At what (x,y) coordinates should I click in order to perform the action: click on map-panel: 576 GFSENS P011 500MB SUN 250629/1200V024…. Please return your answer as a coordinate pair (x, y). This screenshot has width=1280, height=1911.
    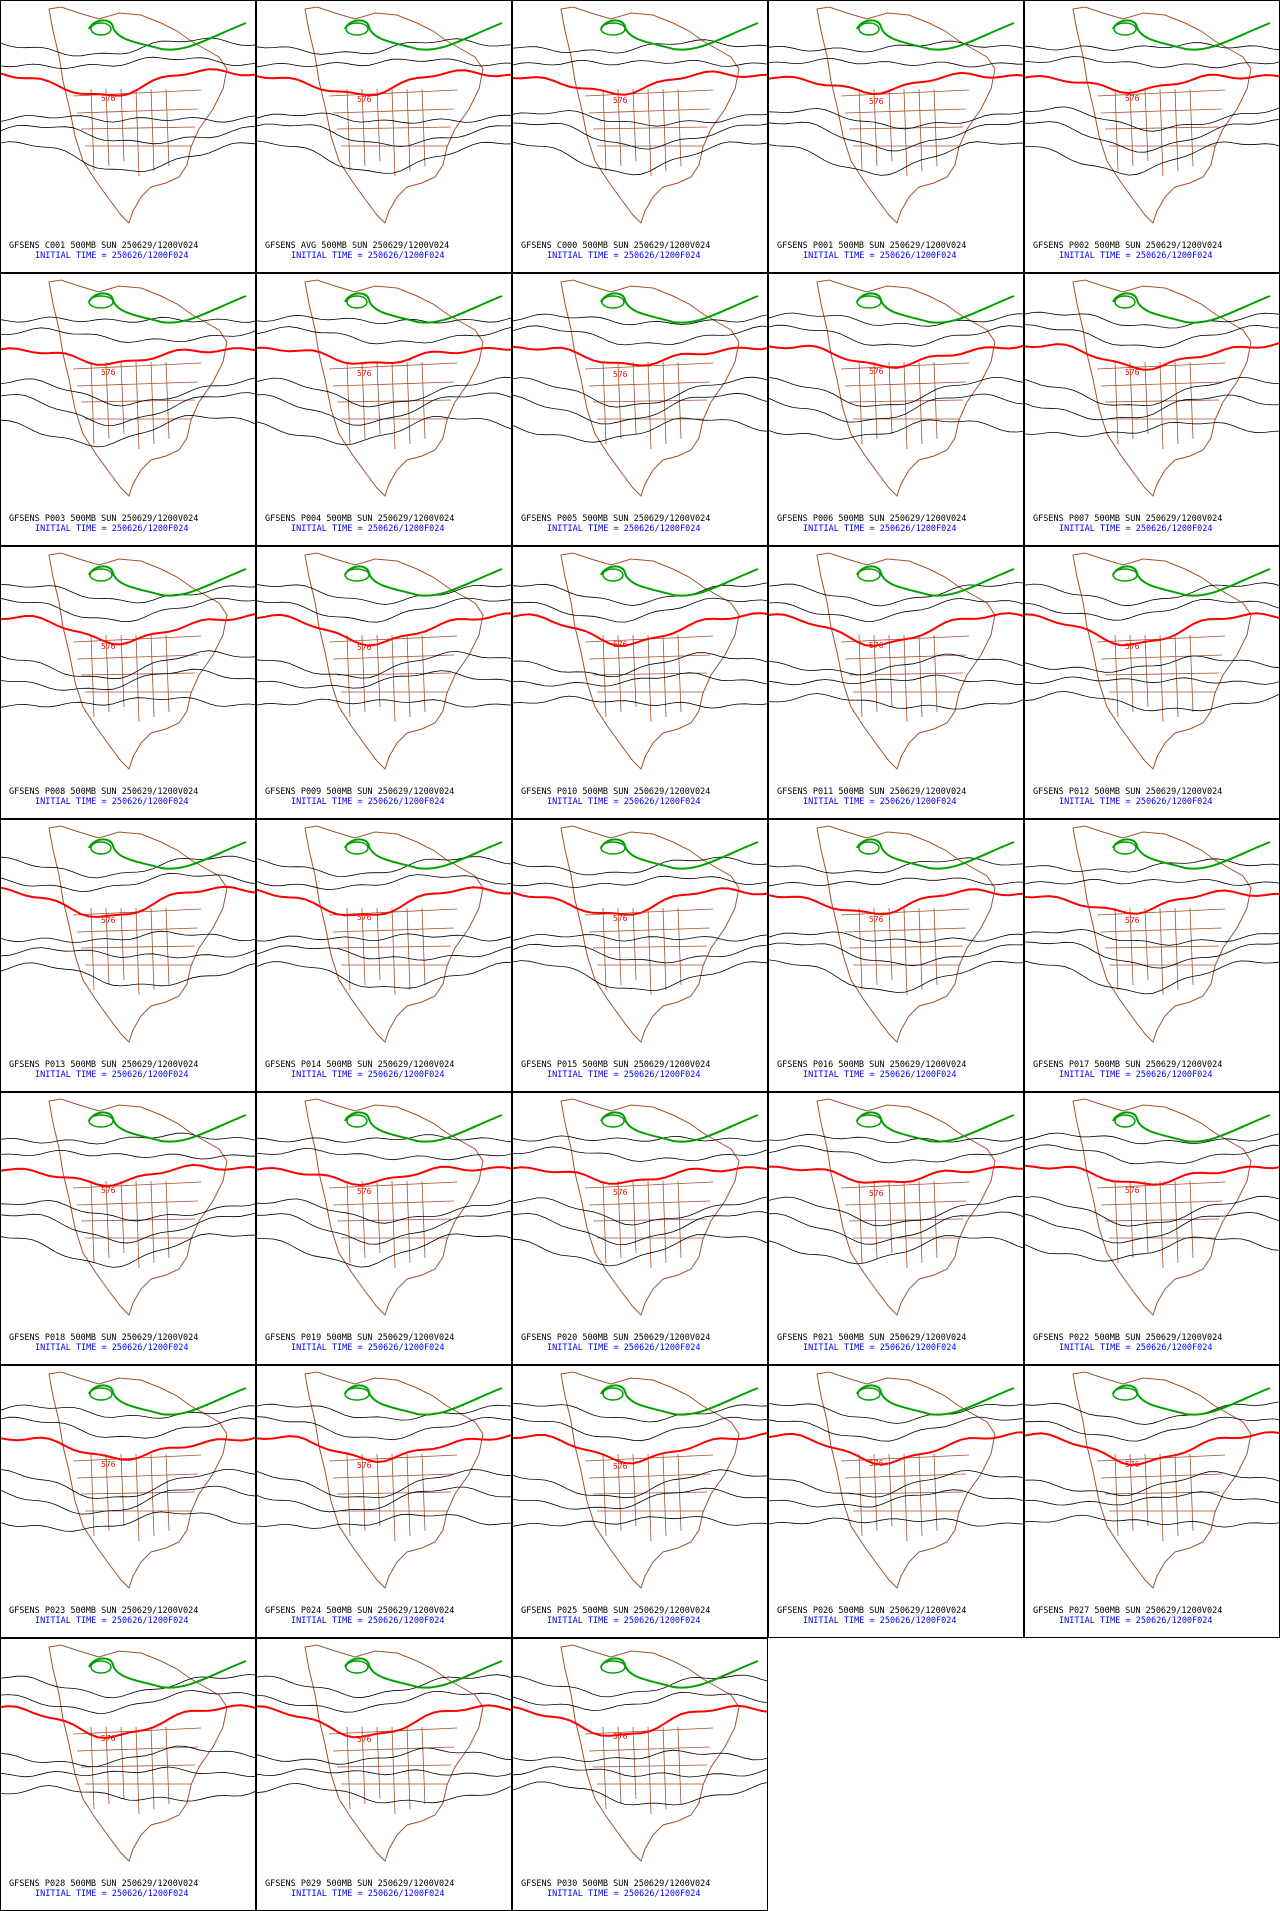
    Looking at the image, I should click on (896, 682).